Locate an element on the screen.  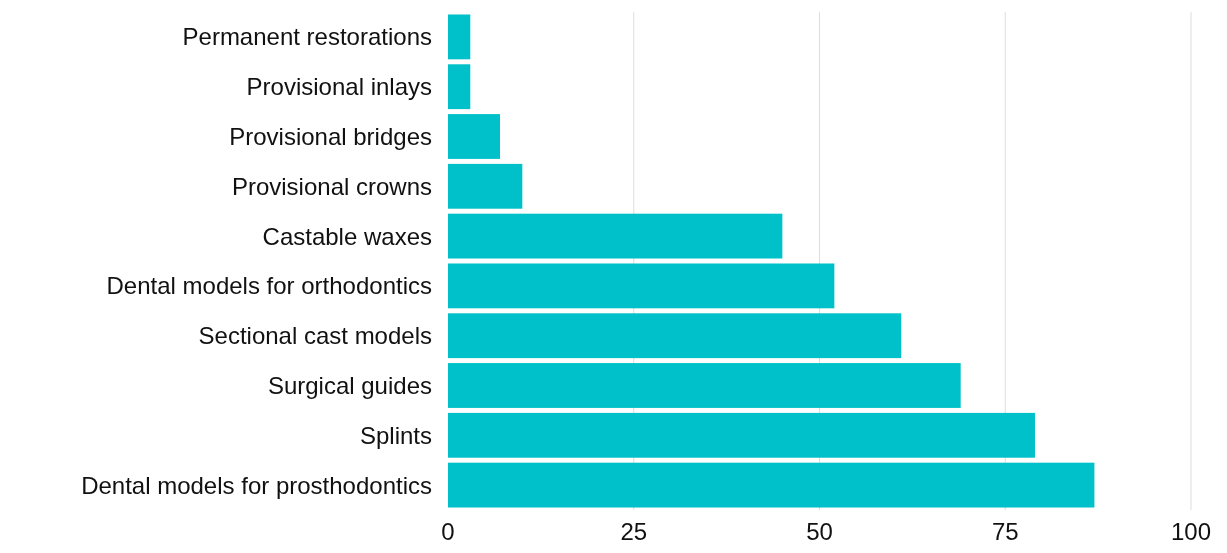
y-tick-label: Dental models for prosthodontics is located at coordinates (256, 485).